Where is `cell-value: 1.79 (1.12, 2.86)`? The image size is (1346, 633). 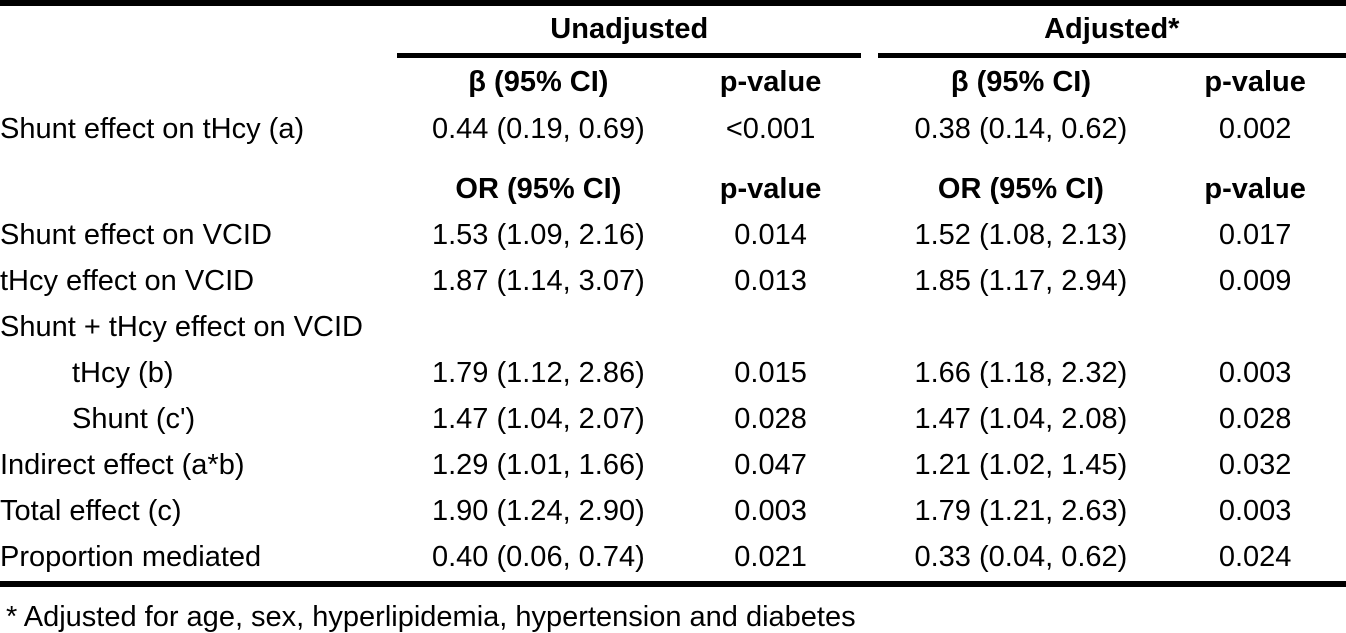
cell-value: 1.79 (1.12, 2.86) is located at coordinates (538, 373).